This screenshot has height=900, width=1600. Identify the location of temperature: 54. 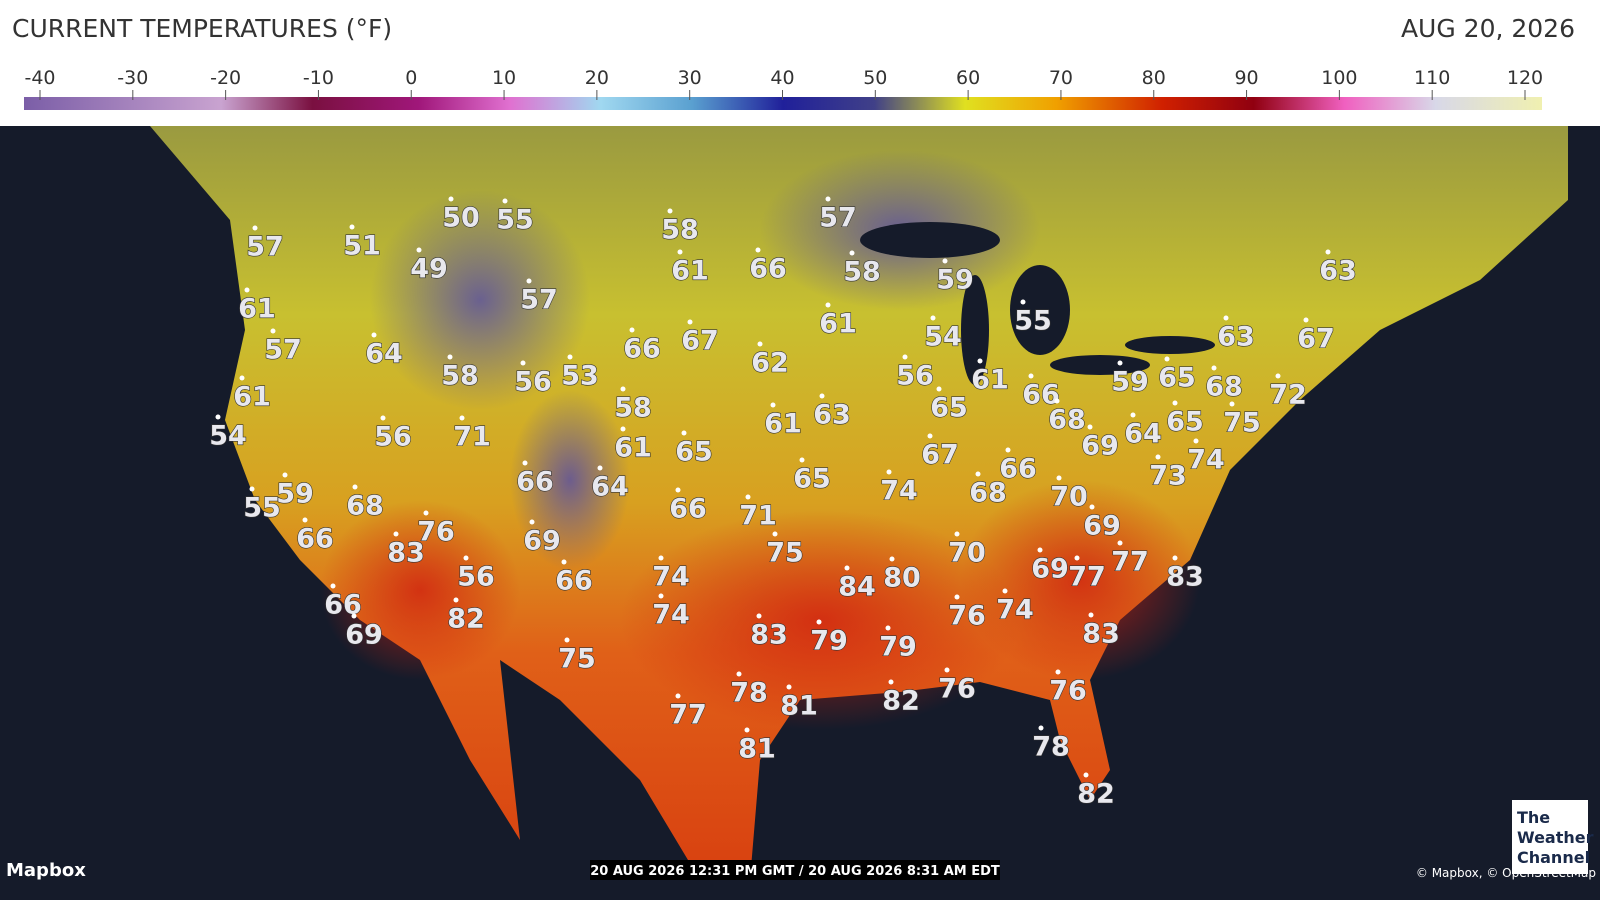
(228, 436).